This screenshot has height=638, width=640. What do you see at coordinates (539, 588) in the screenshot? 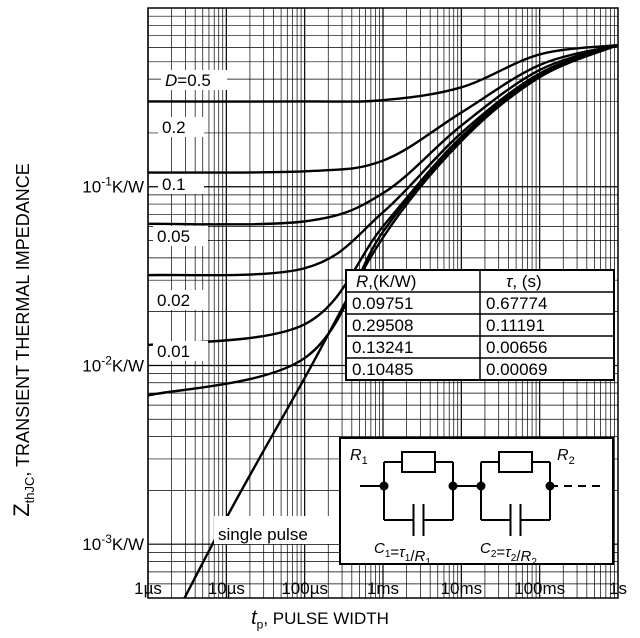
I see `x-tick-label: 100ms` at bounding box center [539, 588].